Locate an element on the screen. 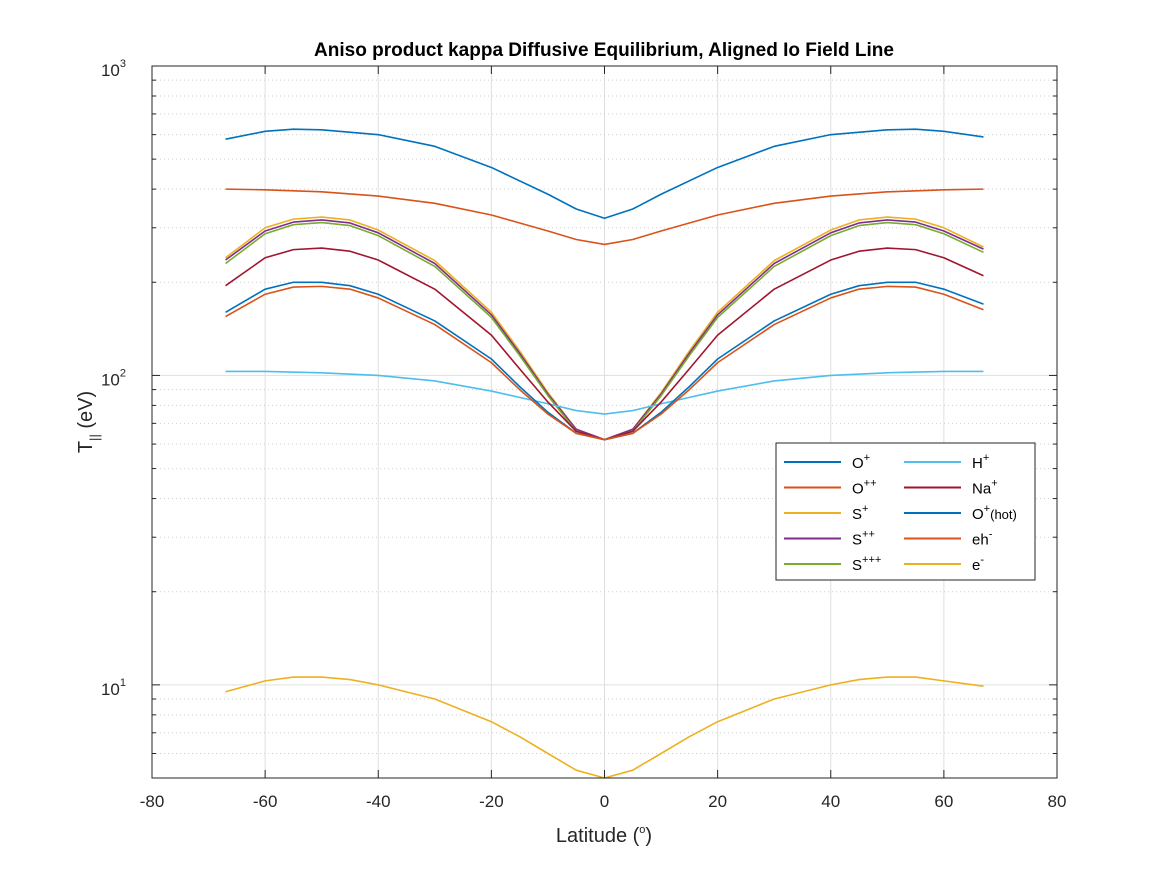 The width and height of the screenshot is (1167, 875). legend-entry-name: H is located at coordinates (977, 463).